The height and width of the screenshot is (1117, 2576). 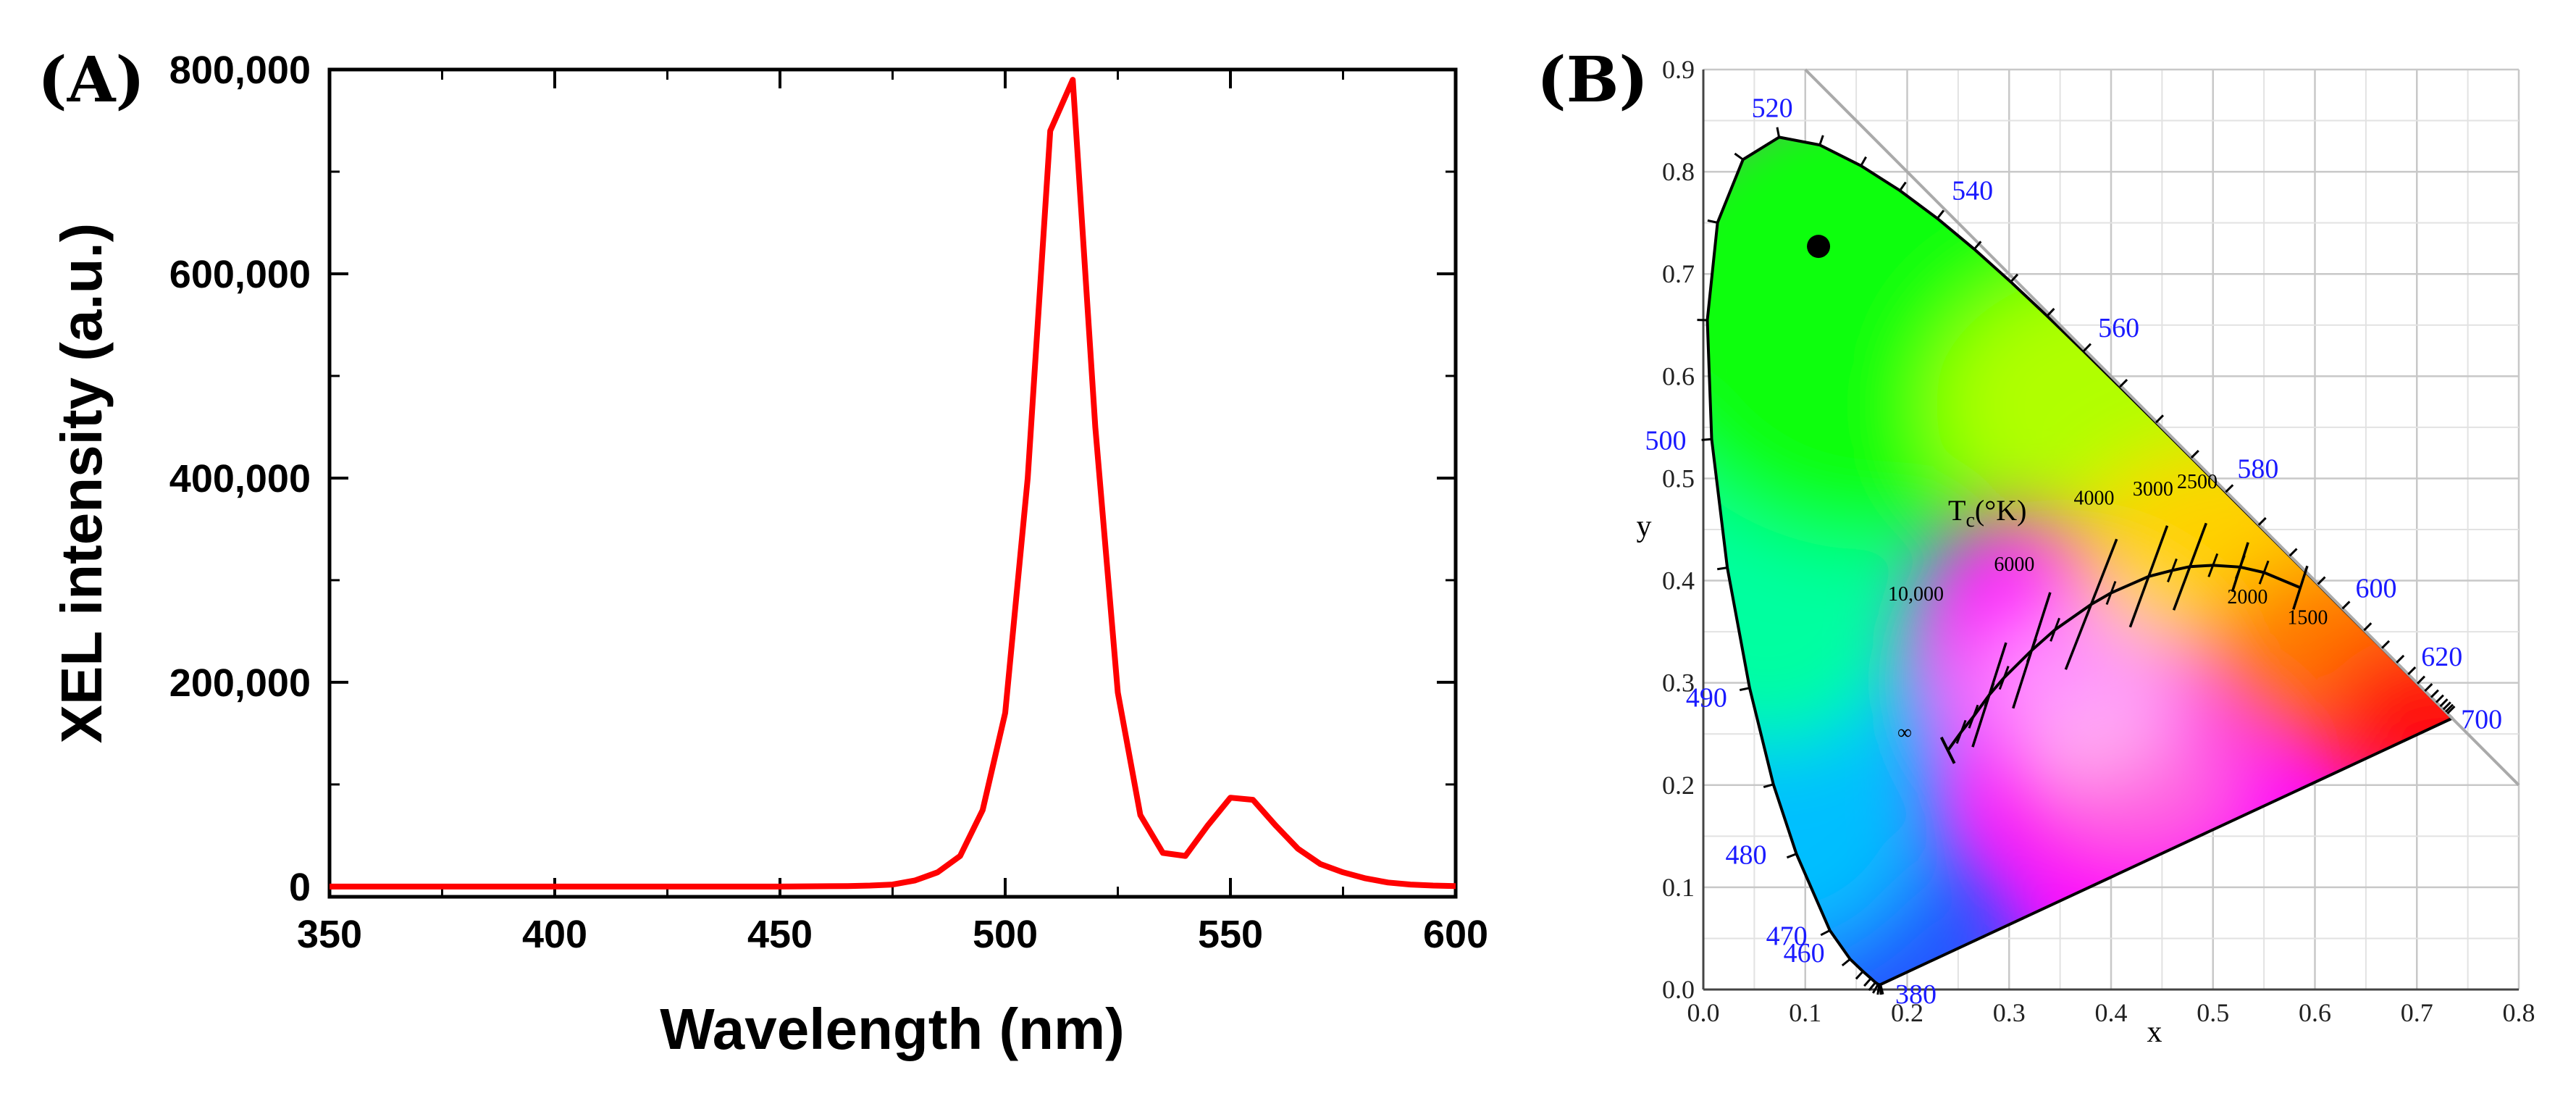 I want to click on cie-y-tick-label: 0.0, so click(x=1678, y=989).